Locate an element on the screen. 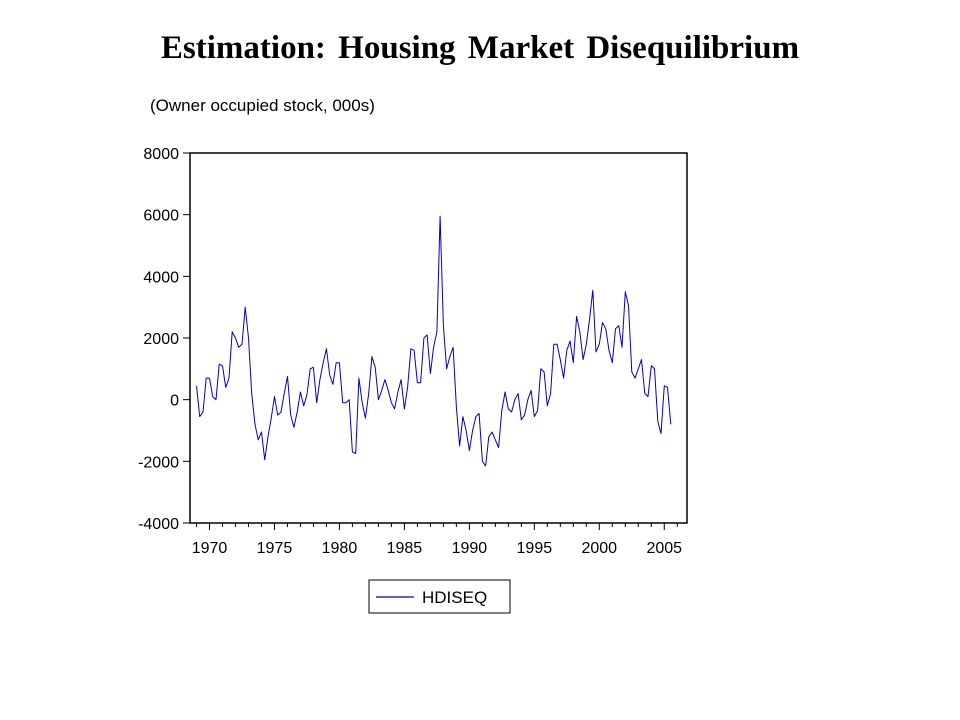 This screenshot has width=960, height=720. y-tick-label: 6000 is located at coordinates (161, 216).